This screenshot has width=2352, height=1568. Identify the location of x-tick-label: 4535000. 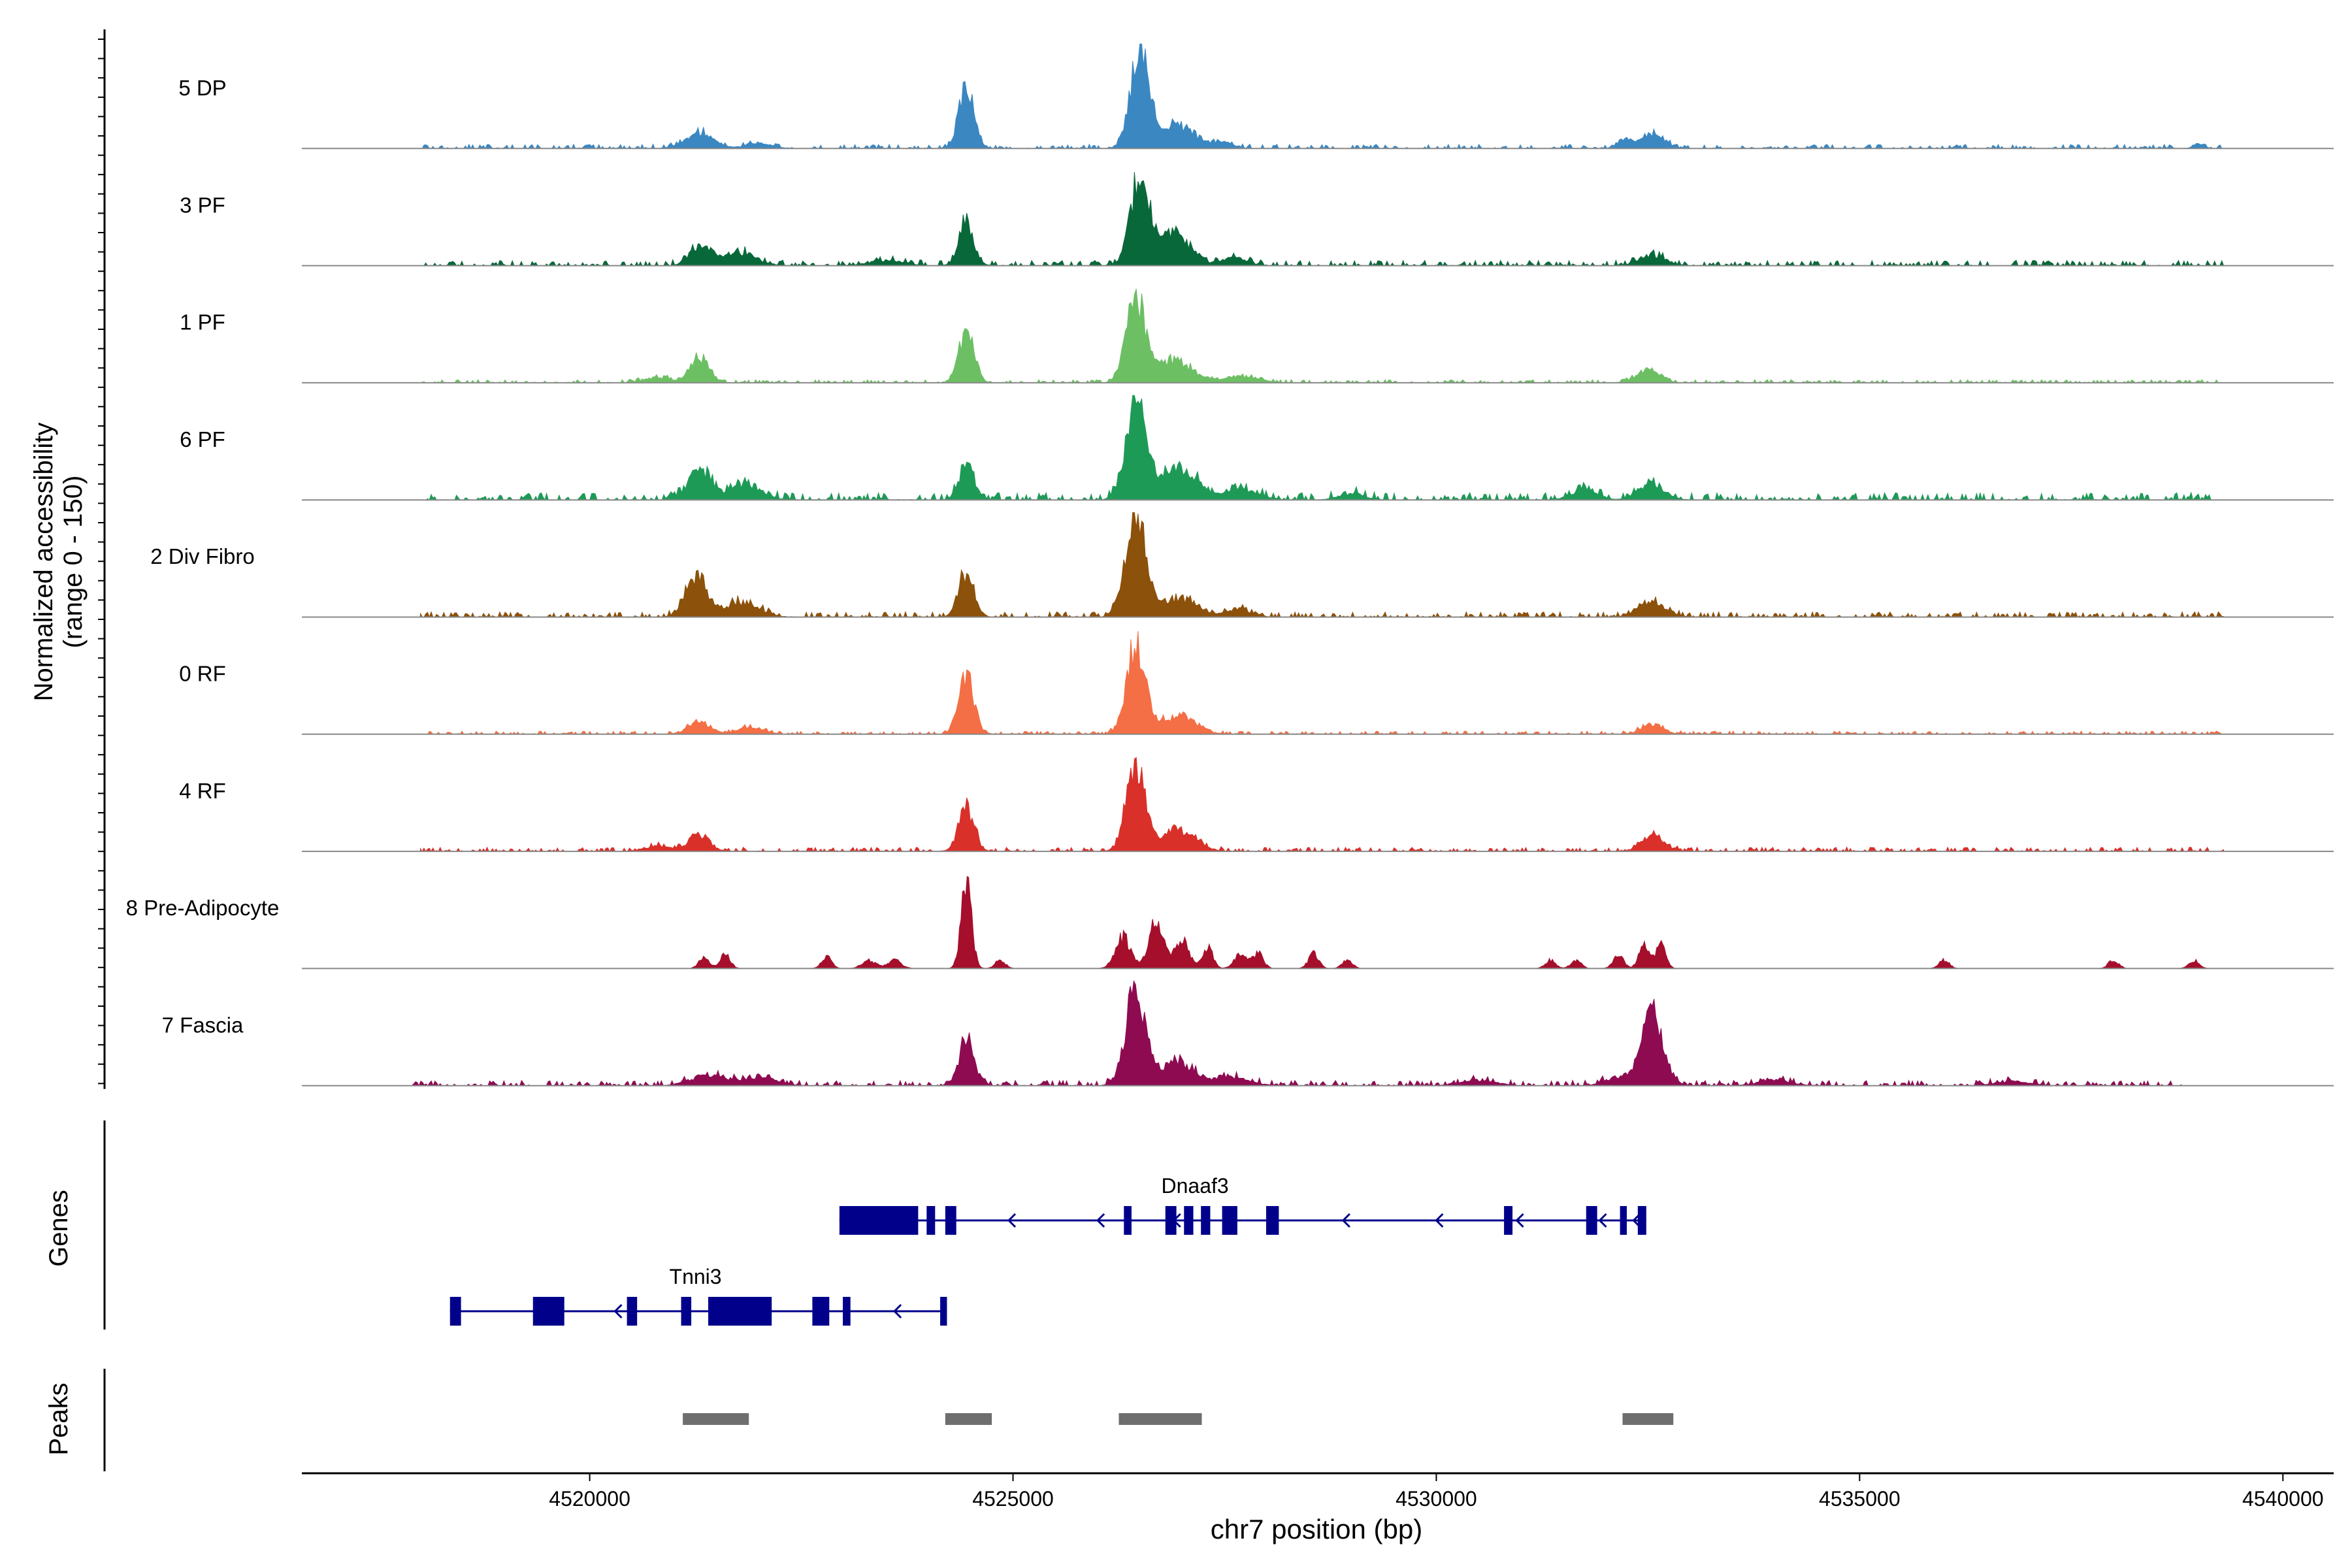
(1860, 1499).